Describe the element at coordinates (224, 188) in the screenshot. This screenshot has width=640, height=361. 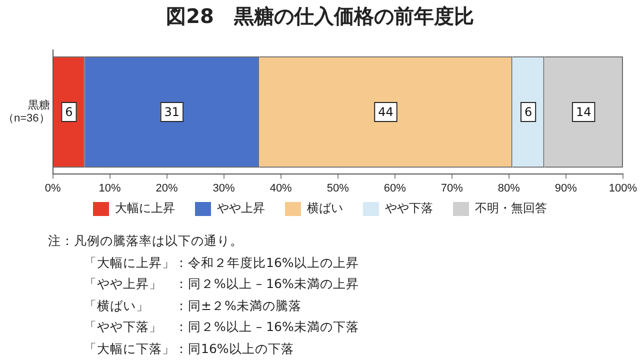
I see `x-tick-label: 30%` at that location.